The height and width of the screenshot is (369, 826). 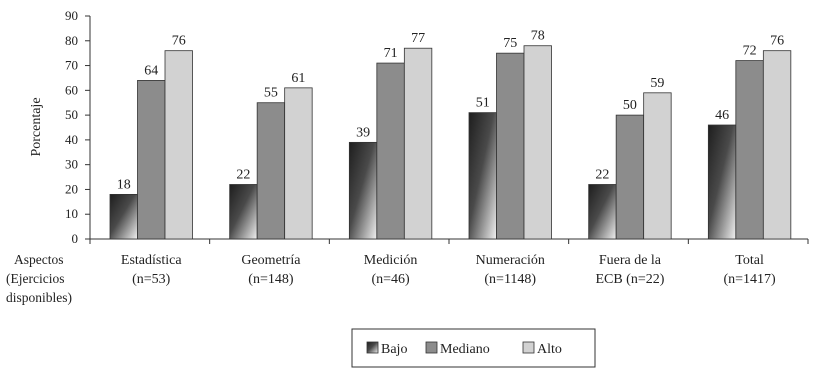 I want to click on data-label: 72, so click(x=750, y=51).